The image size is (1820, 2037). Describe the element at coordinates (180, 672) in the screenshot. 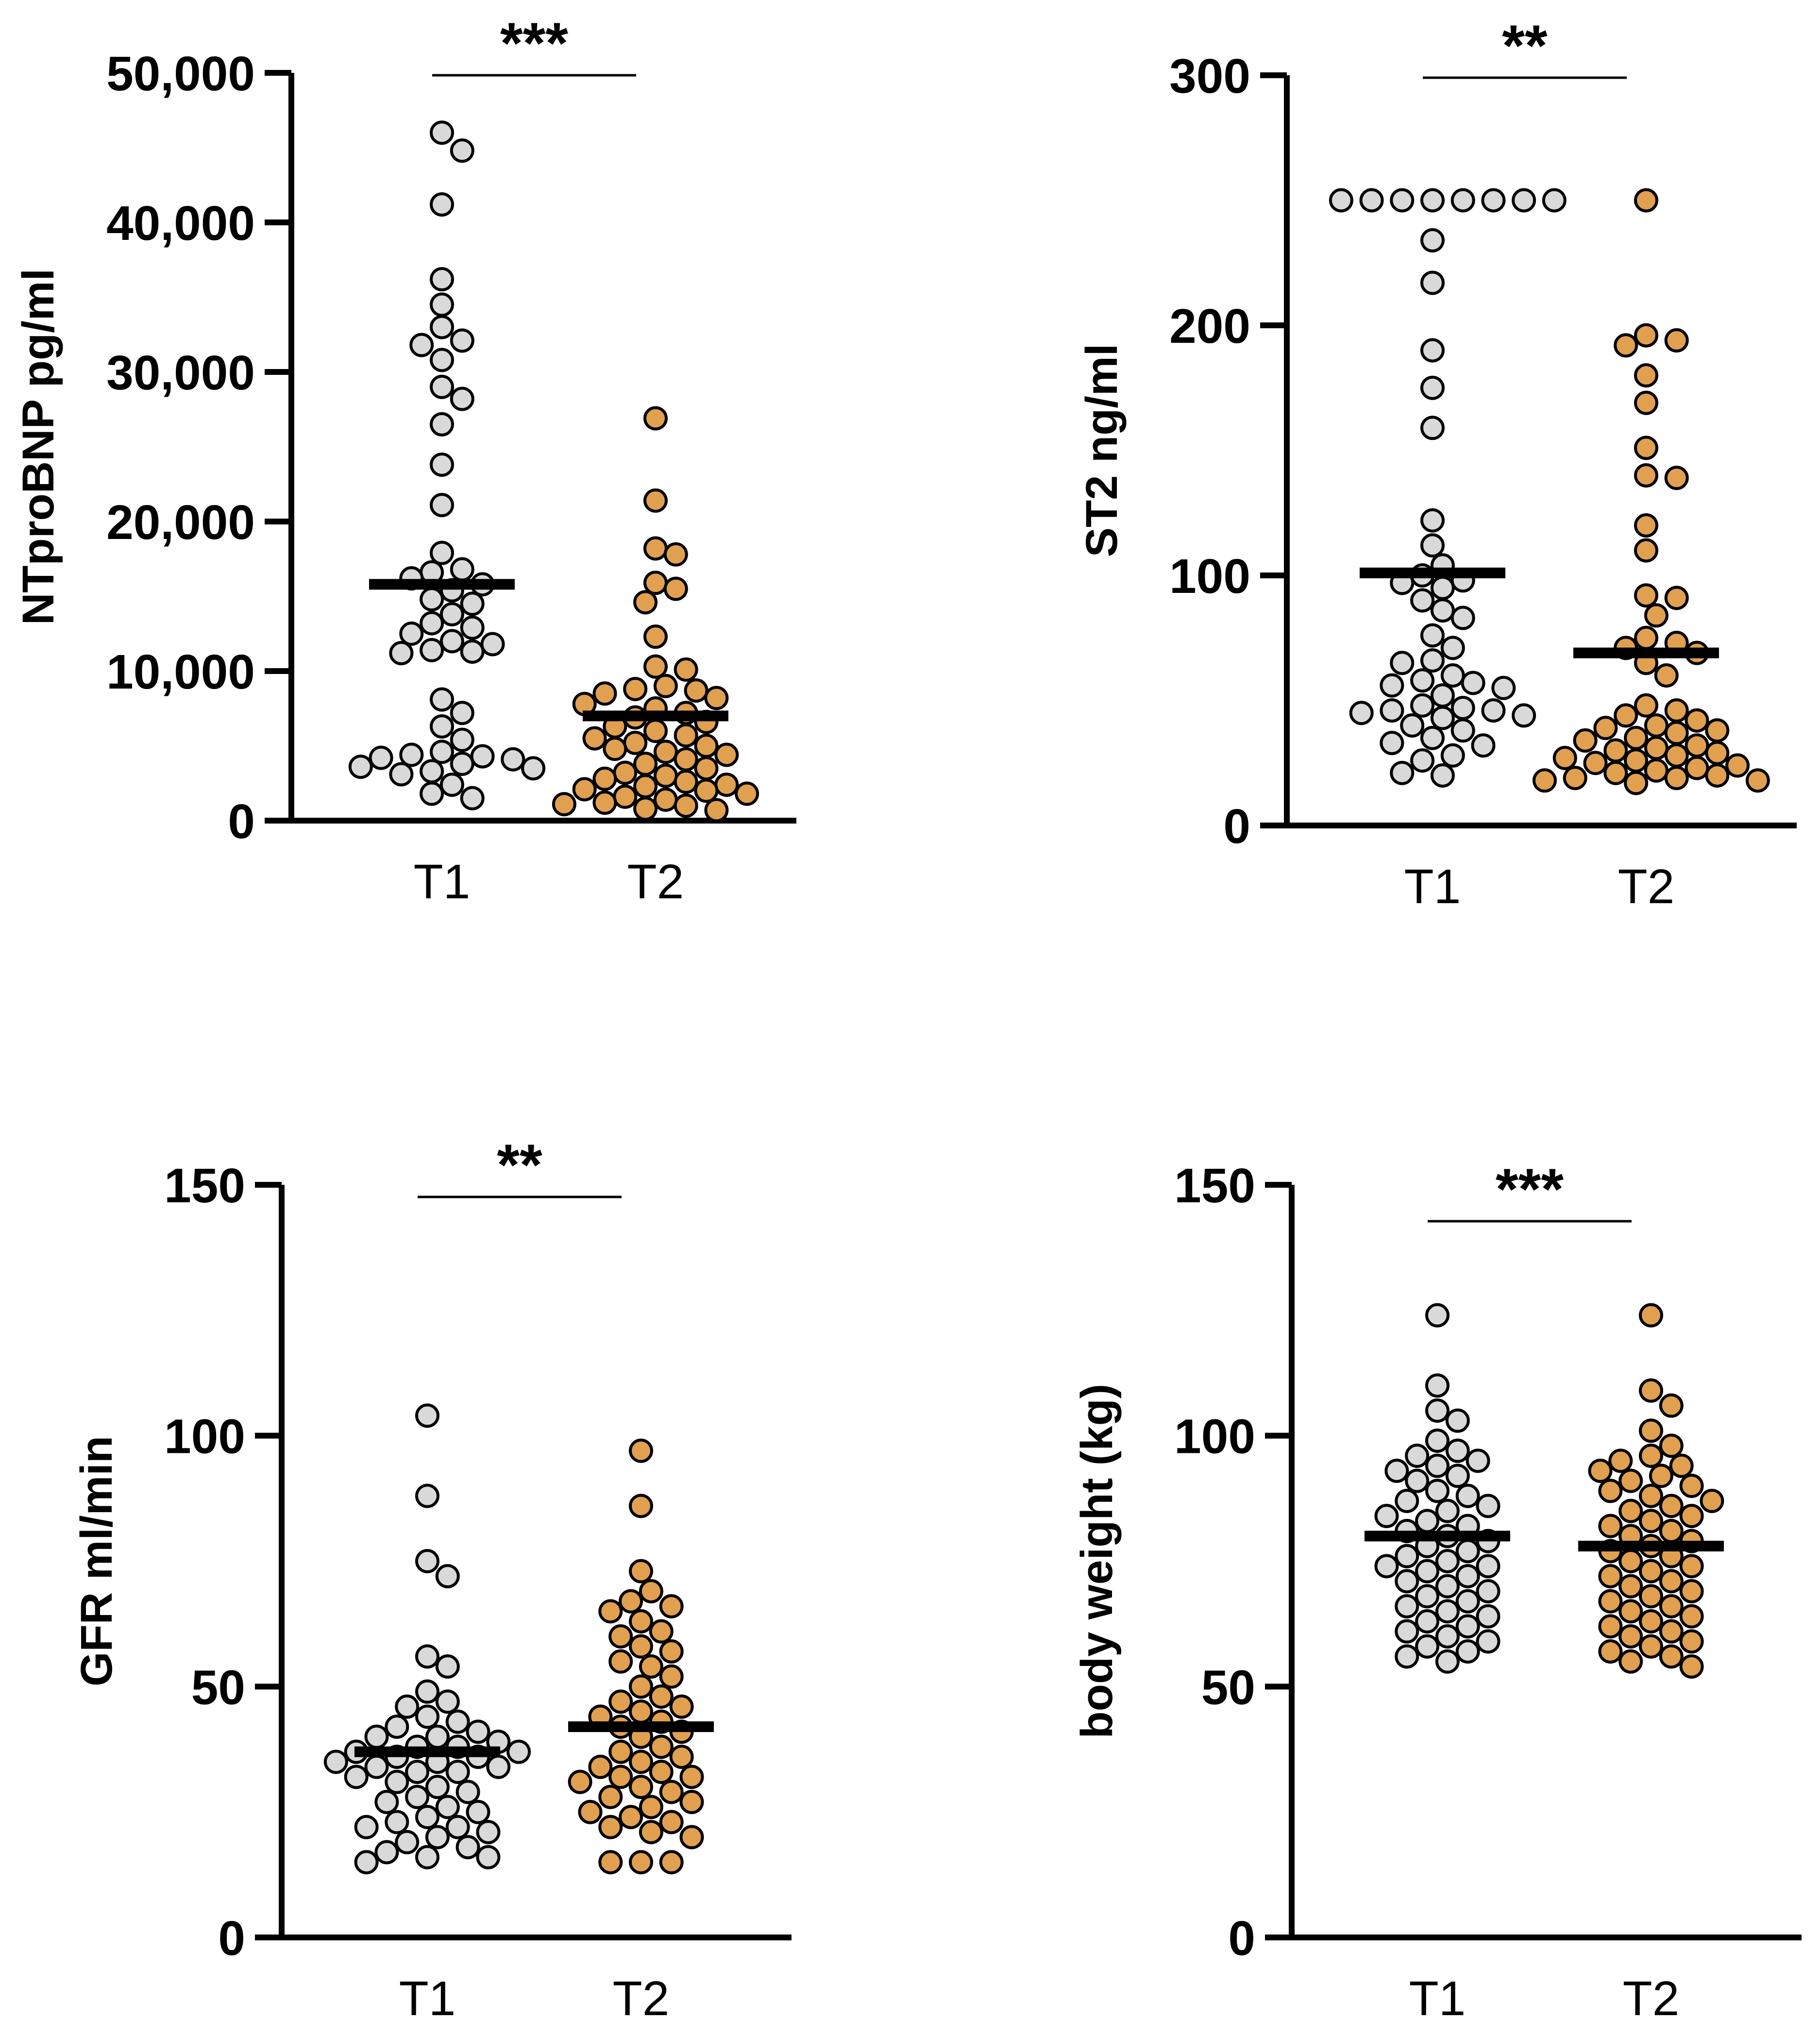

I see `ntprobnp-ytick-label: 10,000` at that location.